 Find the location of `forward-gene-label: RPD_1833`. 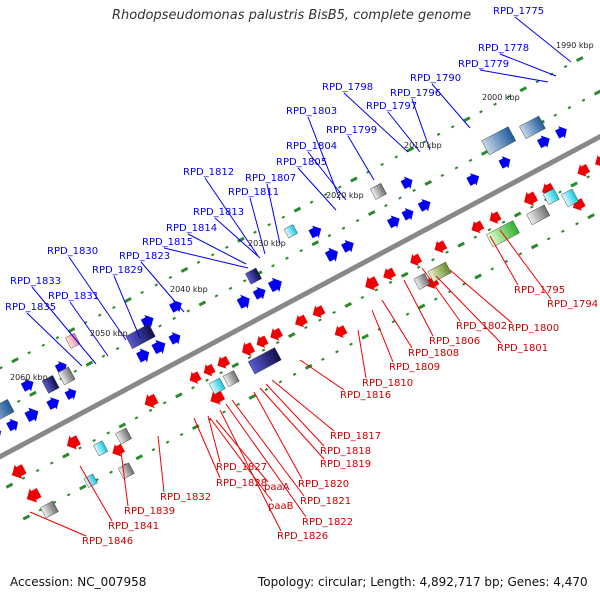

forward-gene-label: RPD_1833 is located at coordinates (35, 281).